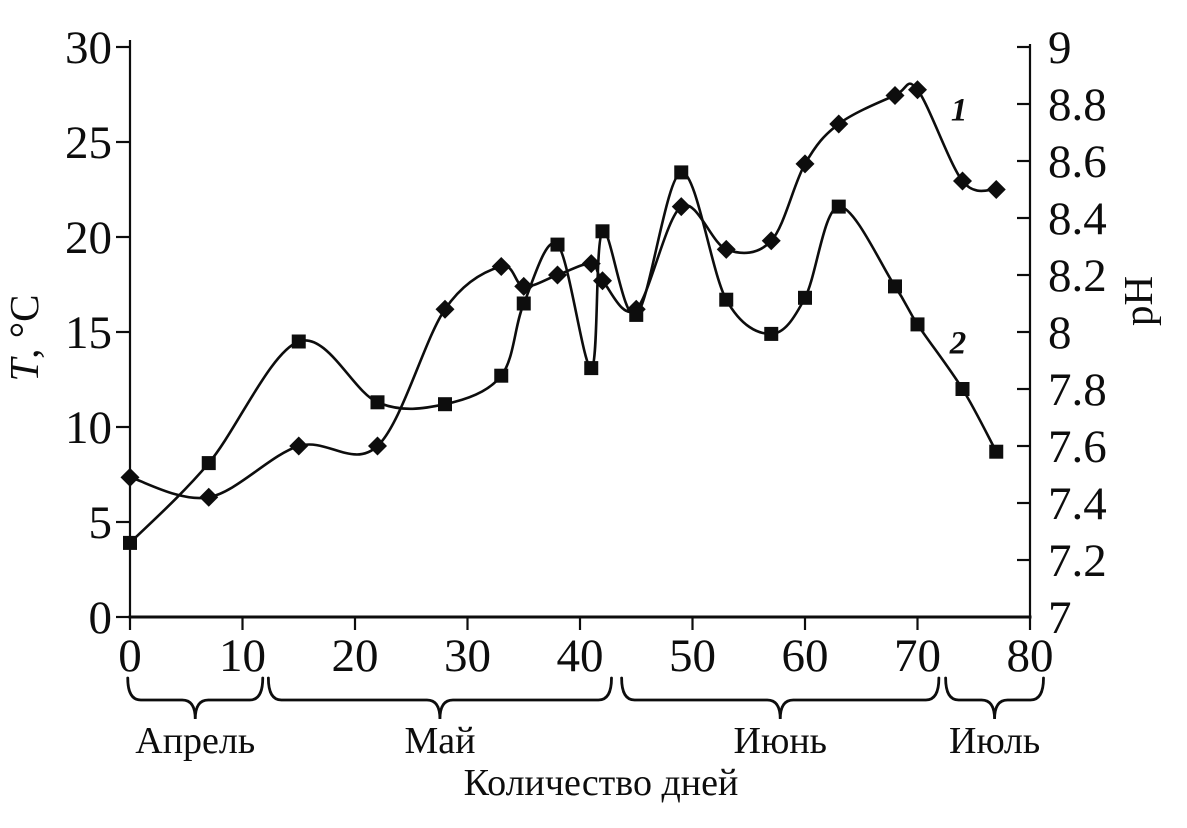 The height and width of the screenshot is (828, 1187). I want to click on x-axis-title: Количество дней, so click(601, 783).